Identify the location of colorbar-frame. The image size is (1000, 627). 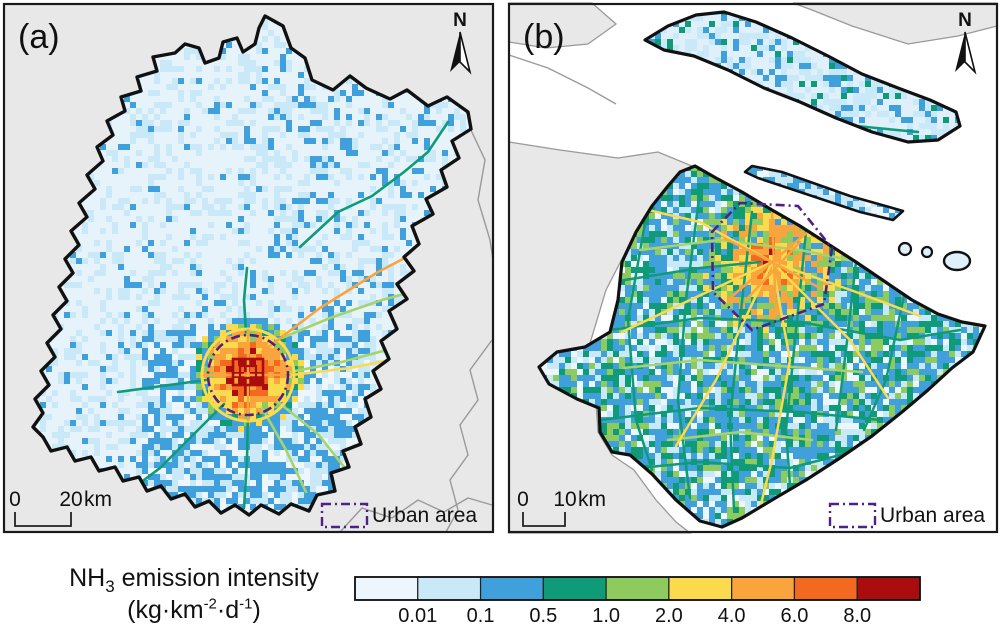
(637, 588).